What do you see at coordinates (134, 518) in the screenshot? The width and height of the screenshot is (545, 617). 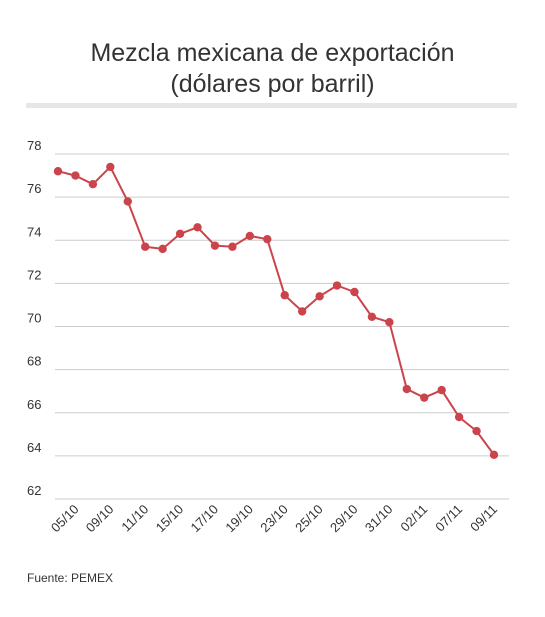 I see `x-tick-label: 11/10` at bounding box center [134, 518].